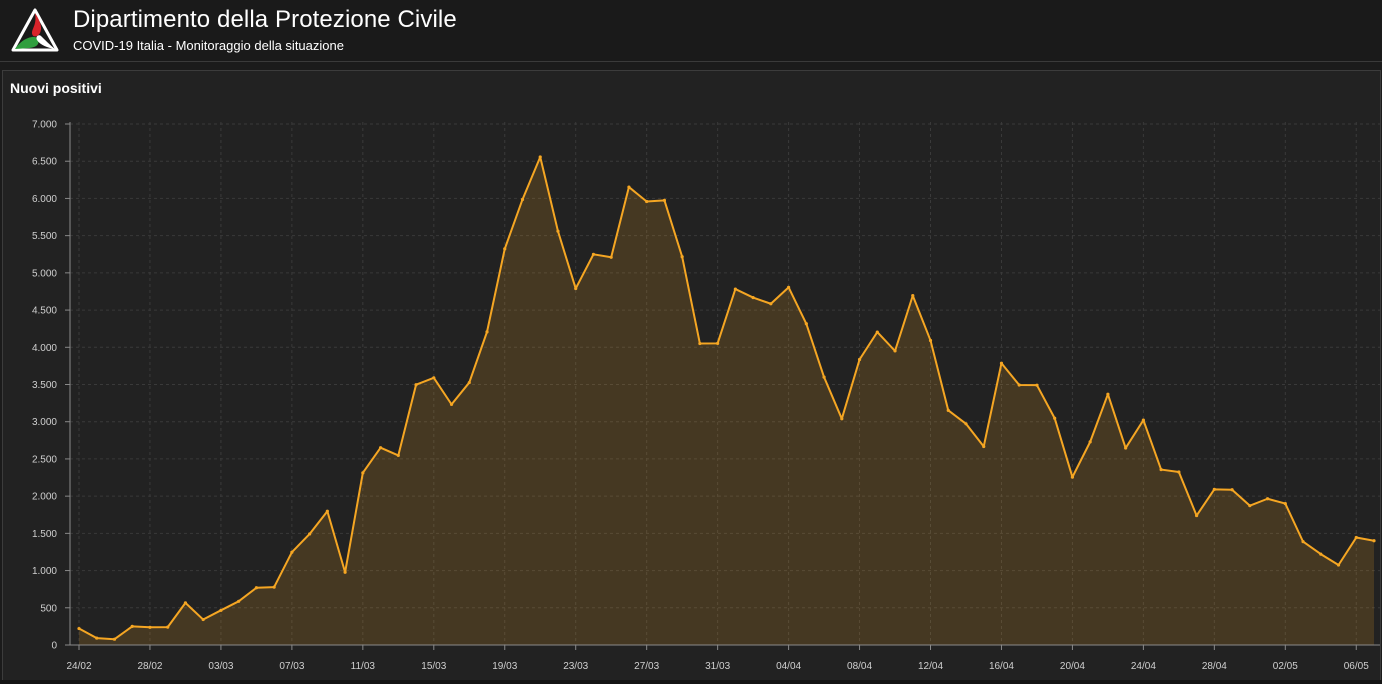  I want to click on y-tick-label: 2.000, so click(44, 497).